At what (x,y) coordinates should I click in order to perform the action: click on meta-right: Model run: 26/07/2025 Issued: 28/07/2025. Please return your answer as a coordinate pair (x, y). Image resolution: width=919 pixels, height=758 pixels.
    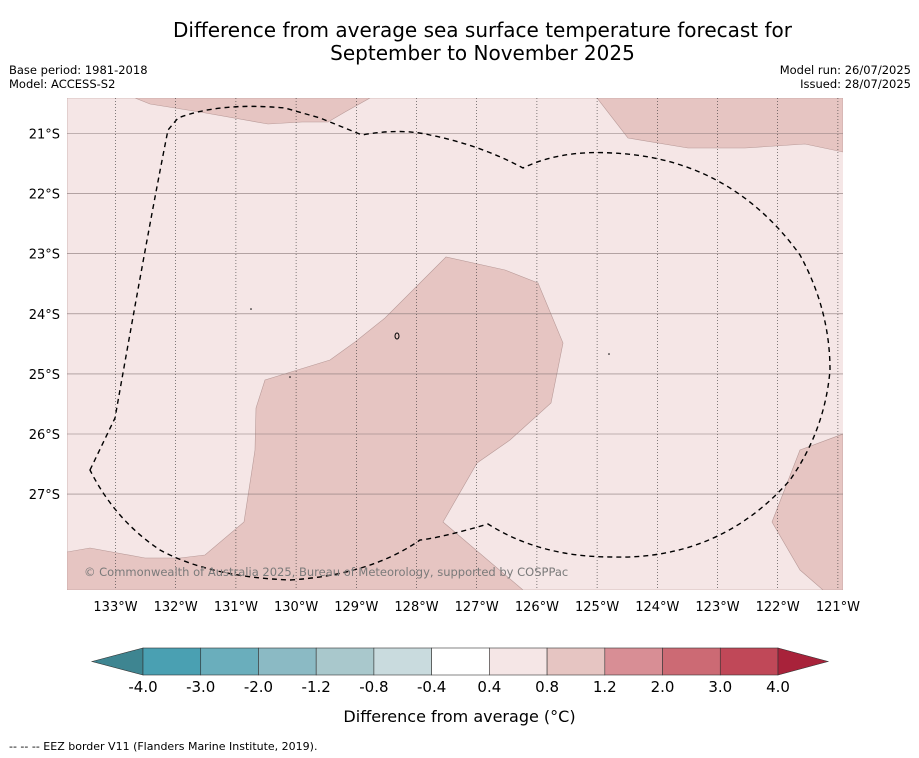
    Looking at the image, I should click on (845, 77).